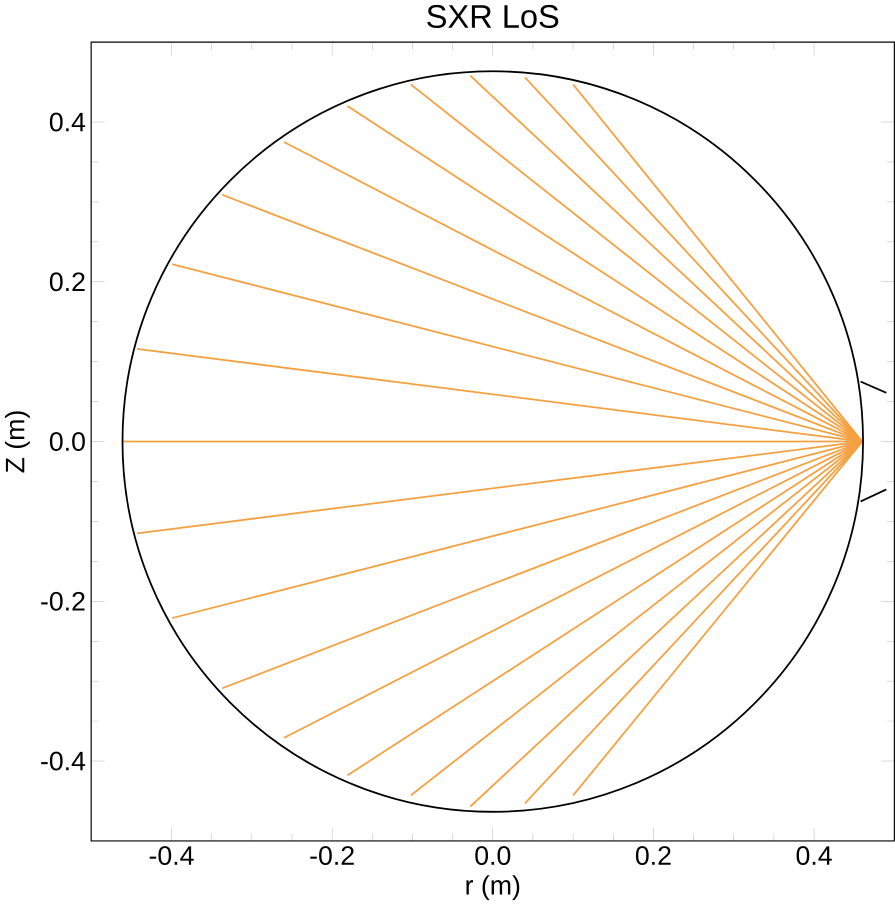 The width and height of the screenshot is (895, 905). Describe the element at coordinates (492, 16) in the screenshot. I see `chart-title: SXR LoS` at that location.